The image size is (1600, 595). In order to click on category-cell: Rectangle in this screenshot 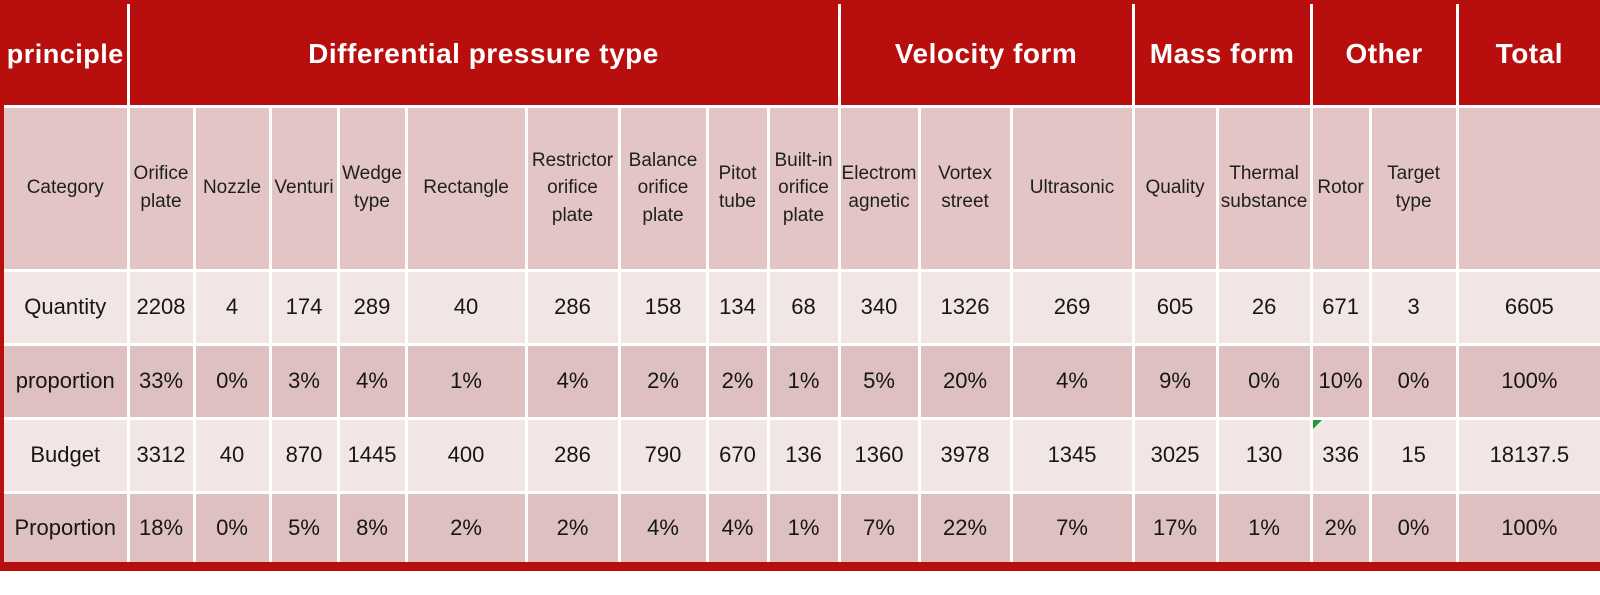, I will do `click(466, 188)`.